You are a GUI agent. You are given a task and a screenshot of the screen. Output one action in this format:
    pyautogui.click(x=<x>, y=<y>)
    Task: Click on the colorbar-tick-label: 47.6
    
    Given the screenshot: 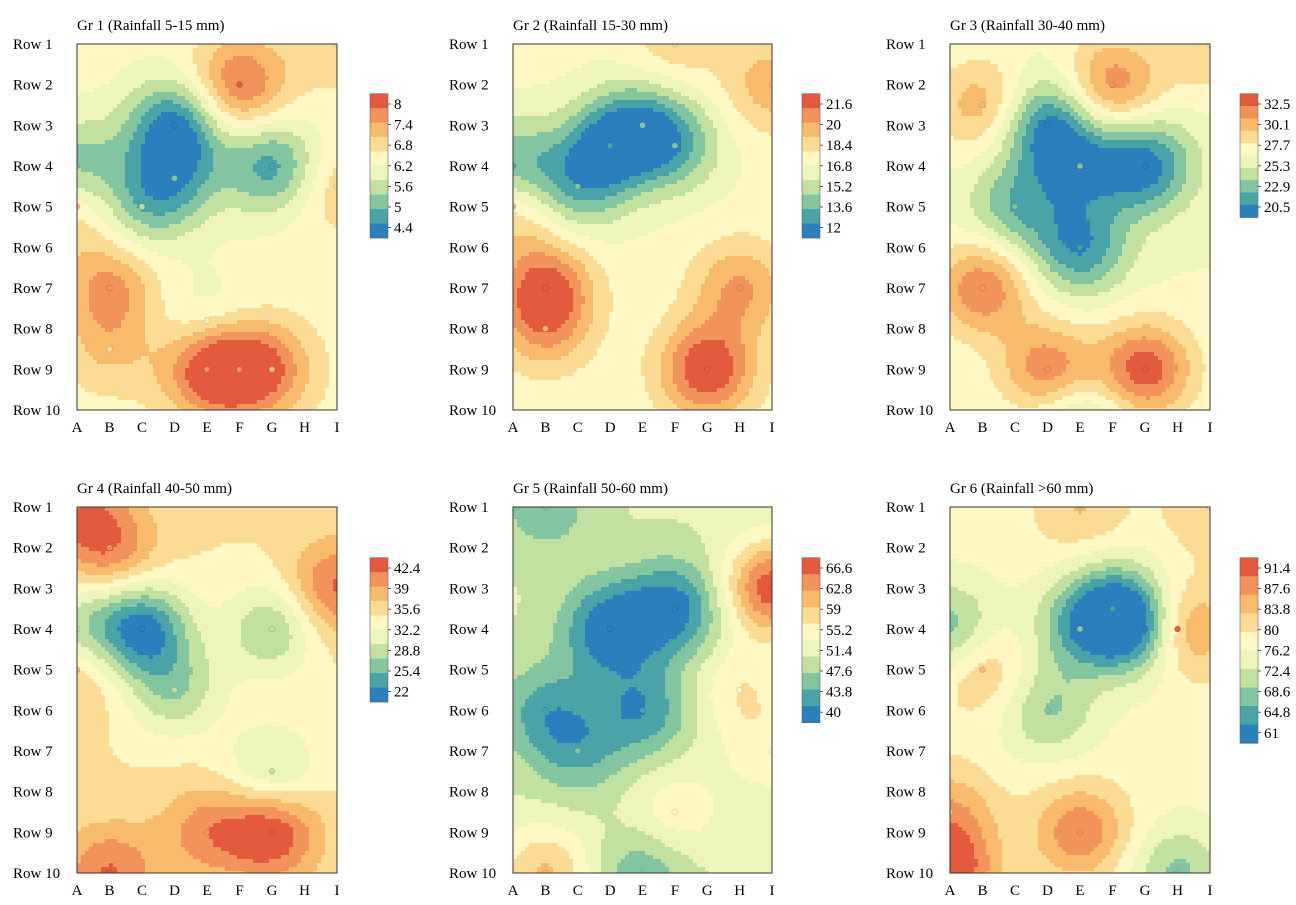 What is the action you would take?
    pyautogui.click(x=839, y=672)
    